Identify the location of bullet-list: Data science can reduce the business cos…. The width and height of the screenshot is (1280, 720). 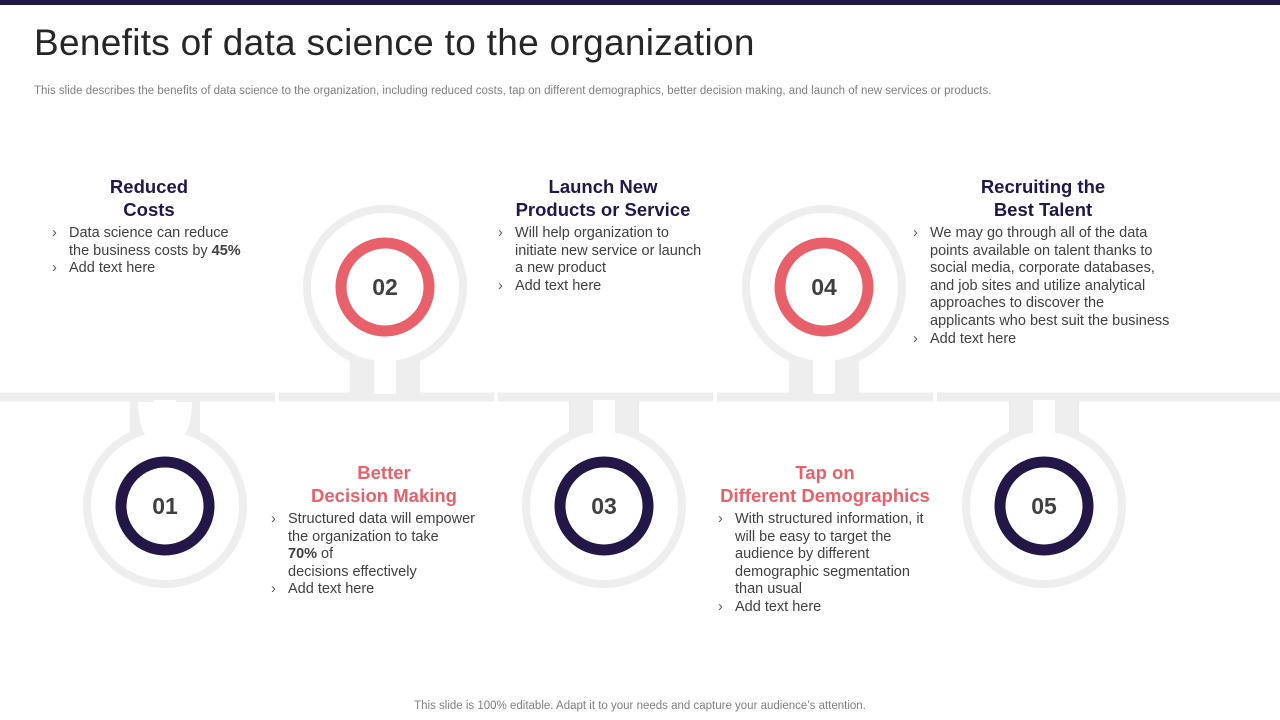
(175, 251).